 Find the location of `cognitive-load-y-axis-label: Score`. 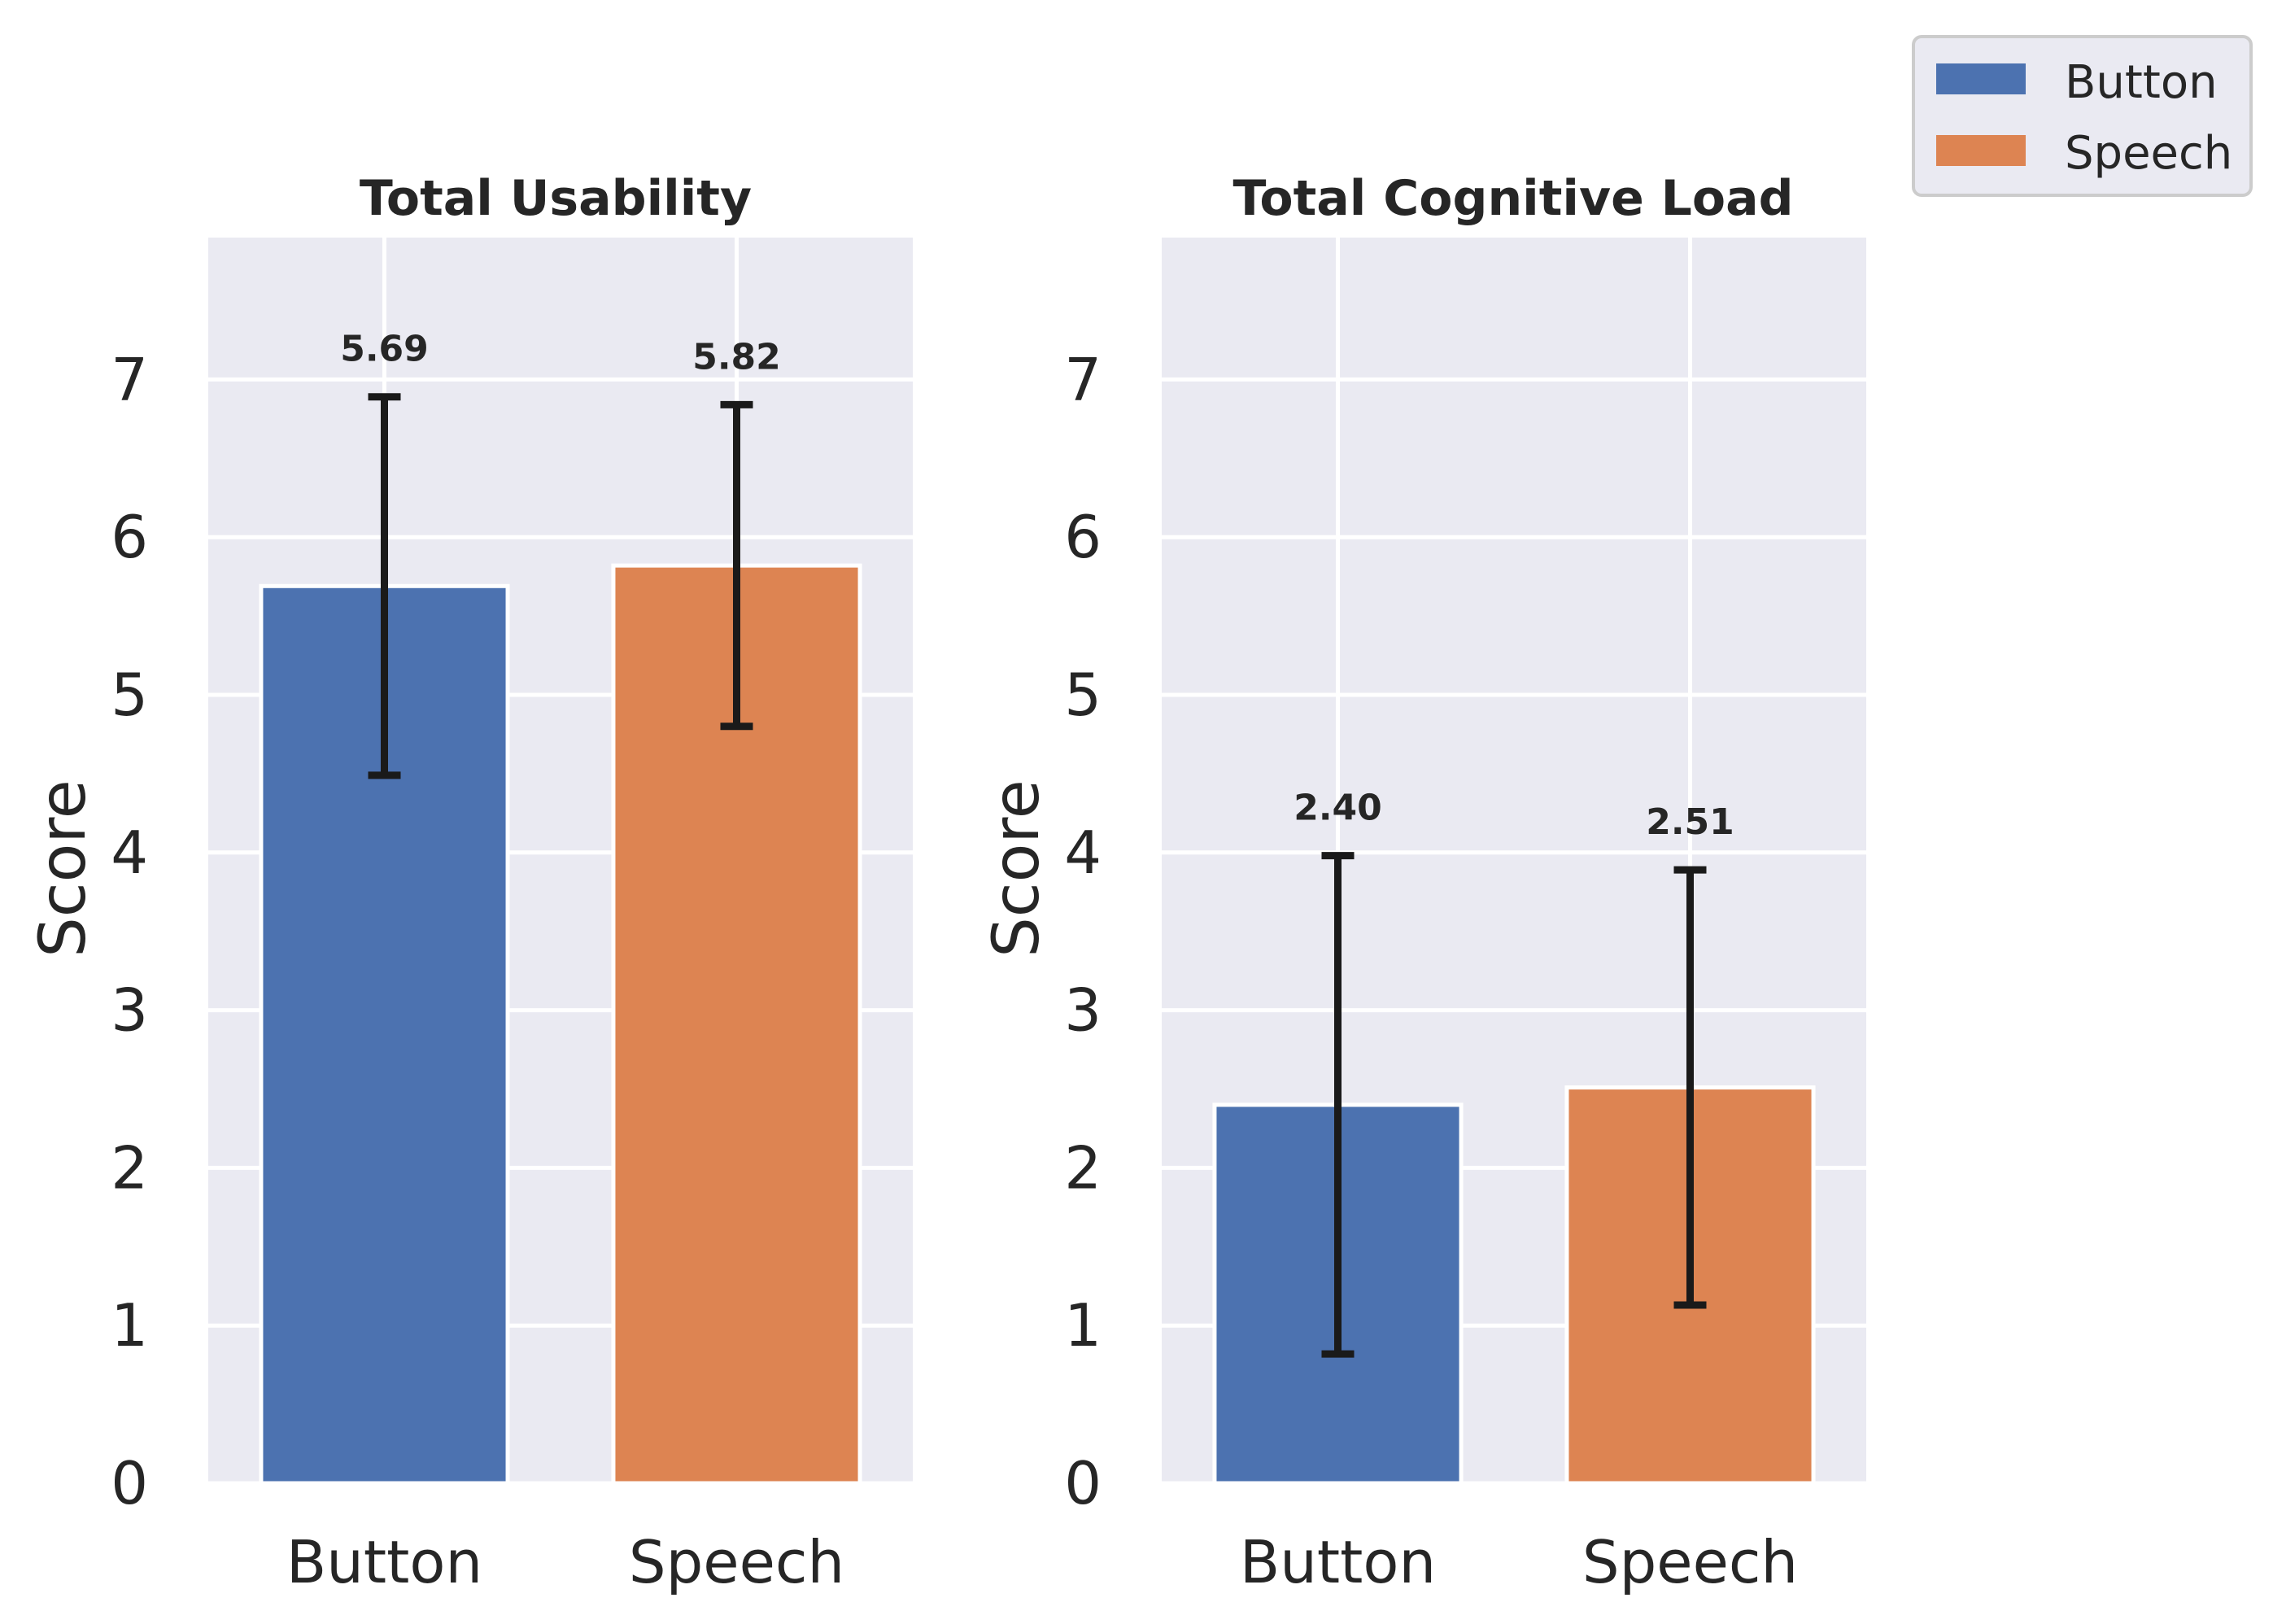

cognitive-load-y-axis-label: Score is located at coordinates (1017, 868).